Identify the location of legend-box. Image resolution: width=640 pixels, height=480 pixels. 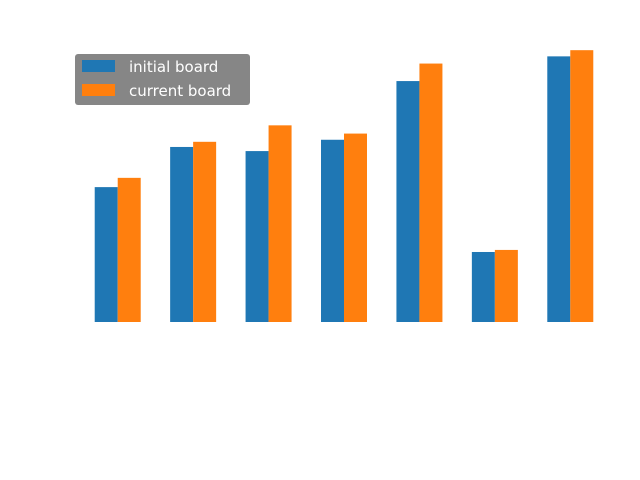
(162, 79).